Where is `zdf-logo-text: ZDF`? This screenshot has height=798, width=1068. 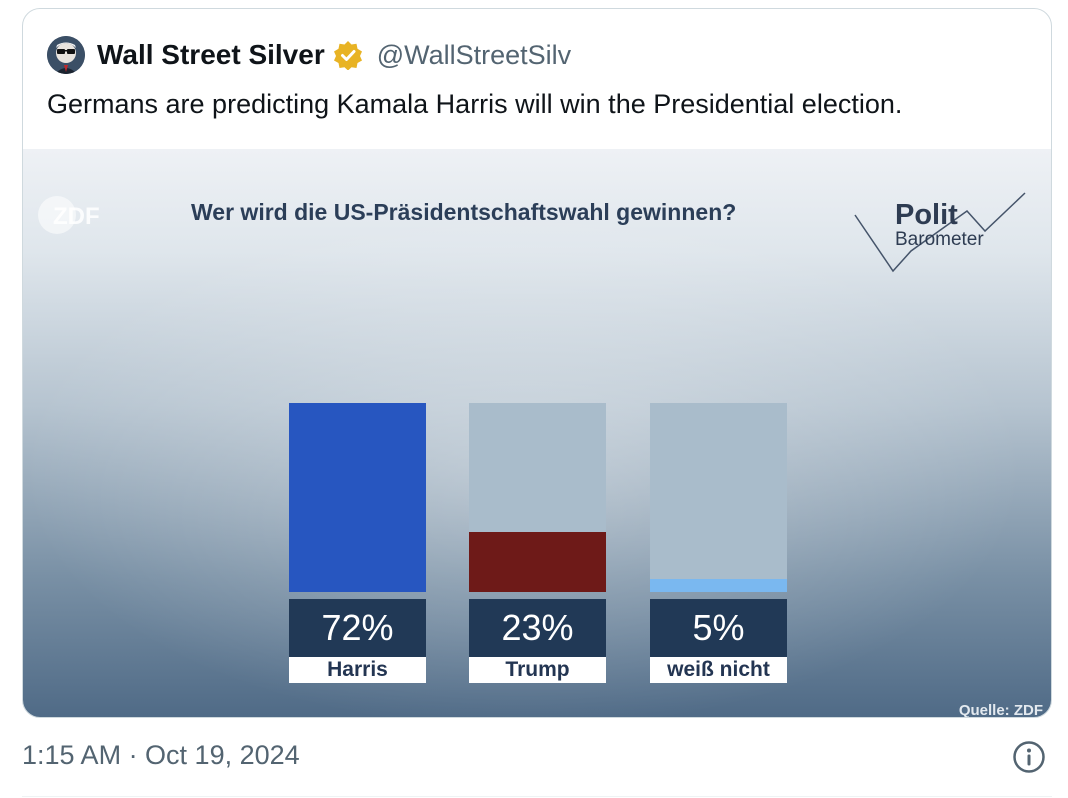 zdf-logo-text: ZDF is located at coordinates (76, 216).